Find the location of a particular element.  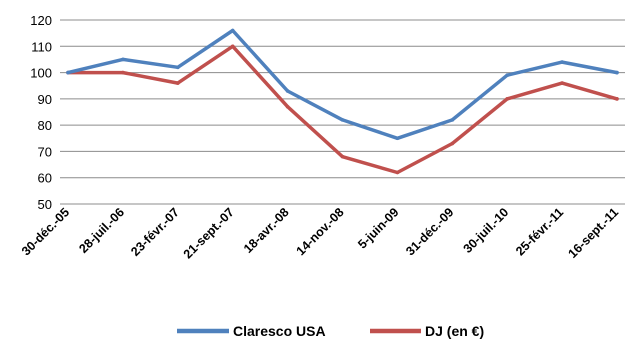

y-tick-label: 50 is located at coordinates (45, 204).